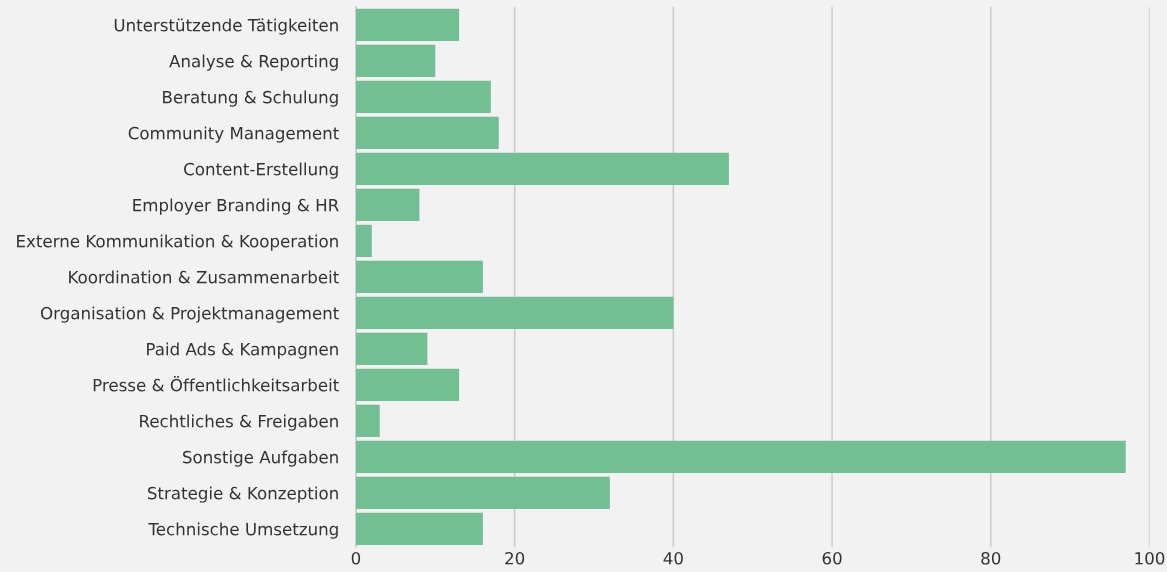  Describe the element at coordinates (250, 98) in the screenshot. I see `y-tick-label: Beratung & Schulung` at that location.